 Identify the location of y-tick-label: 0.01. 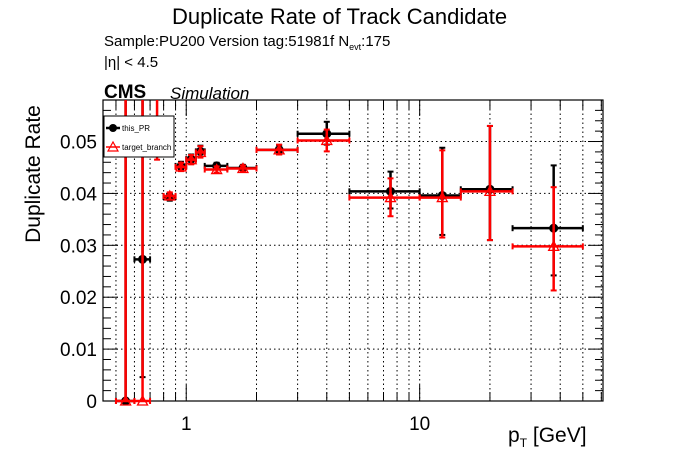
(78, 350).